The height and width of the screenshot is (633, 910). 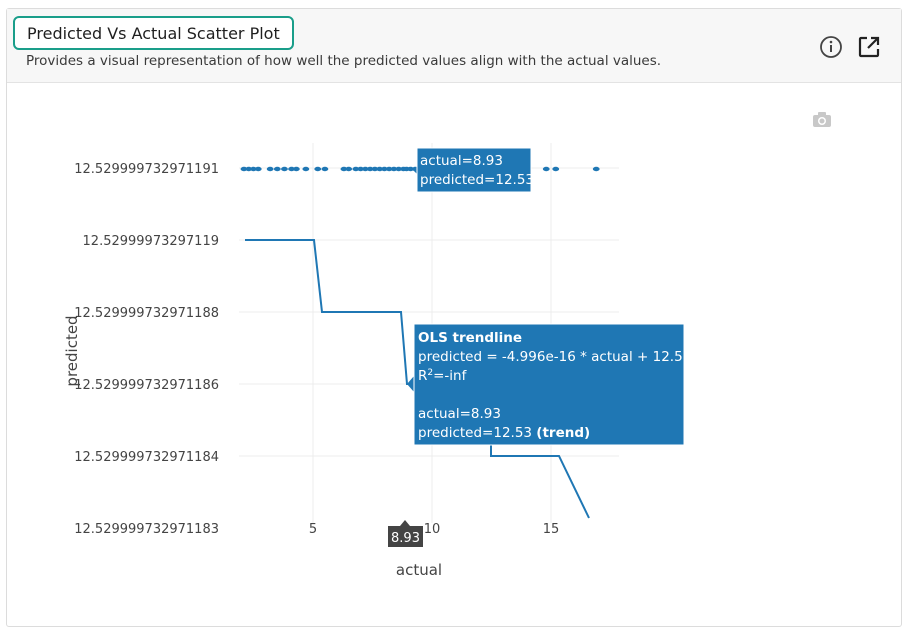 What do you see at coordinates (477, 433) in the screenshot?
I see `hover-trend-predicted-text: predicted=12.53` at bounding box center [477, 433].